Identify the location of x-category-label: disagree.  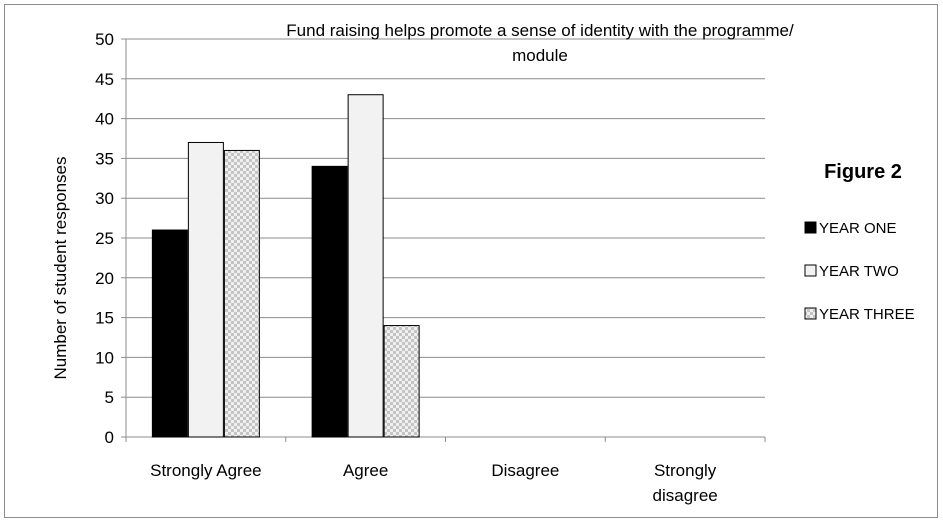
(685, 495).